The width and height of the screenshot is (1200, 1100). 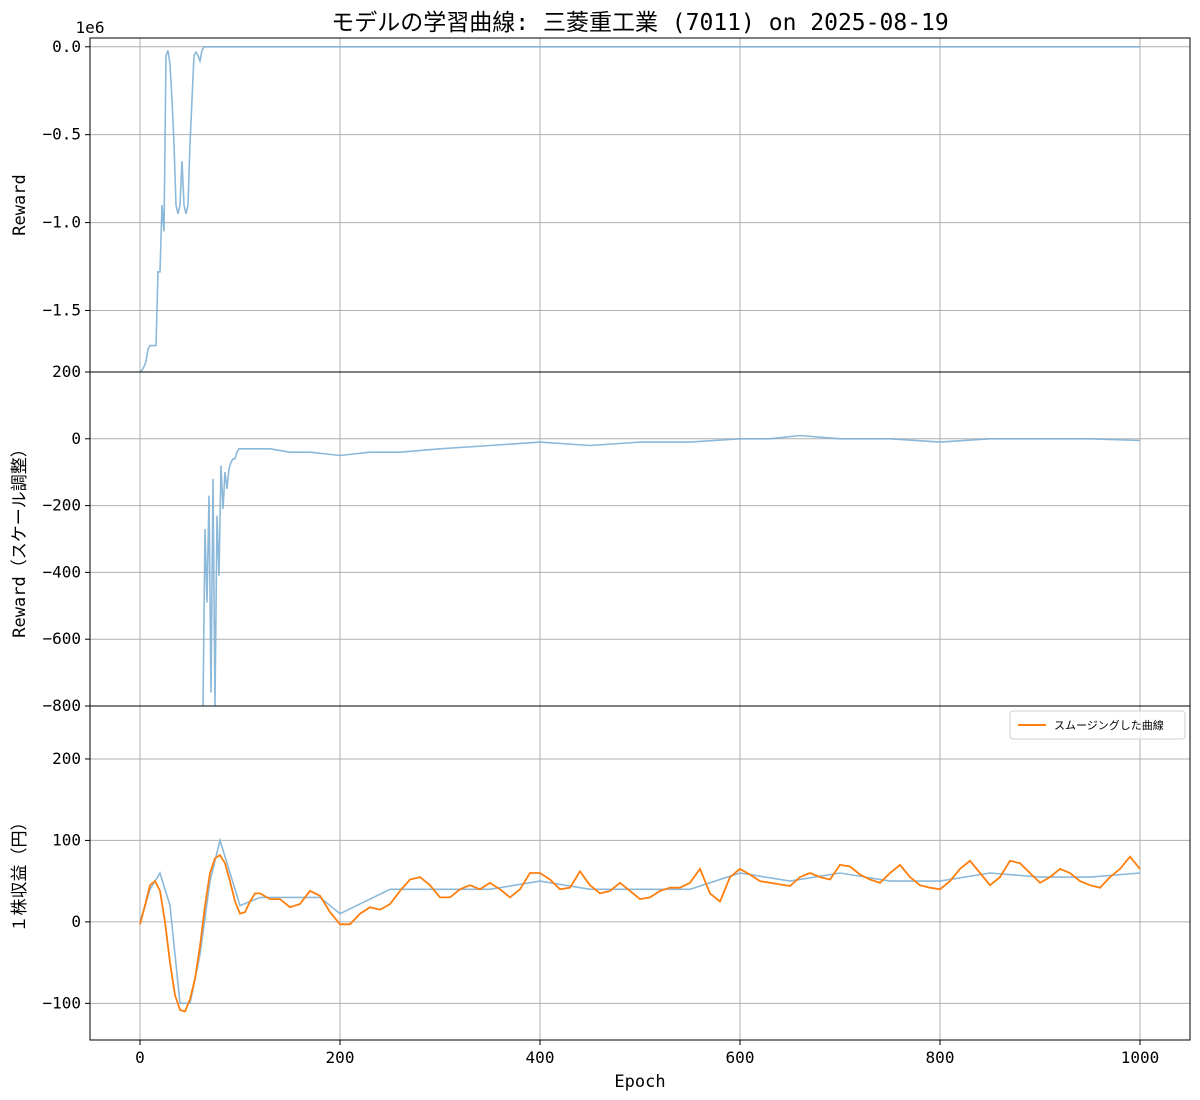 What do you see at coordinates (61, 505) in the screenshot?
I see `reward-scaled-ytick-label: −200` at bounding box center [61, 505].